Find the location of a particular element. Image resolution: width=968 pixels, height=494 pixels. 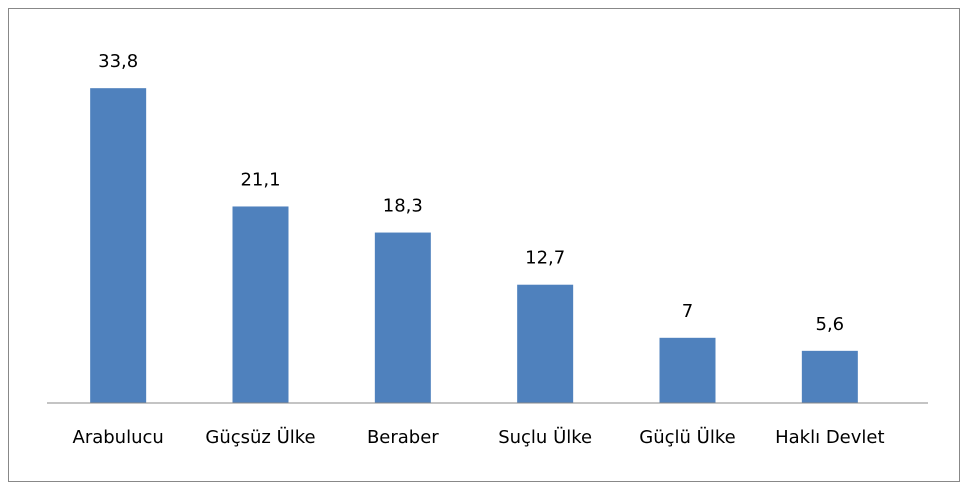

x-tick-label: Suçlu Ülke is located at coordinates (545, 437).